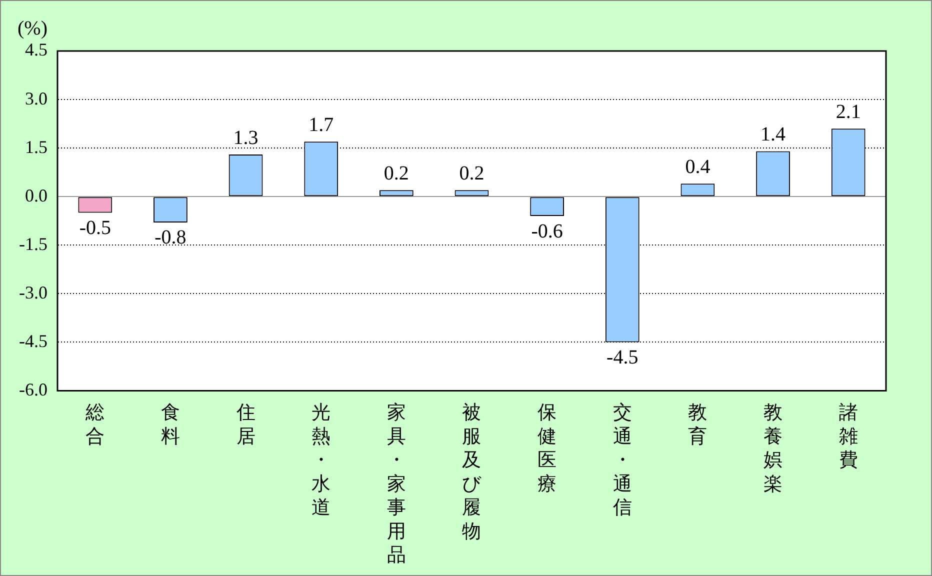 This screenshot has width=932, height=576. I want to click on data-label: -0.6, so click(547, 231).